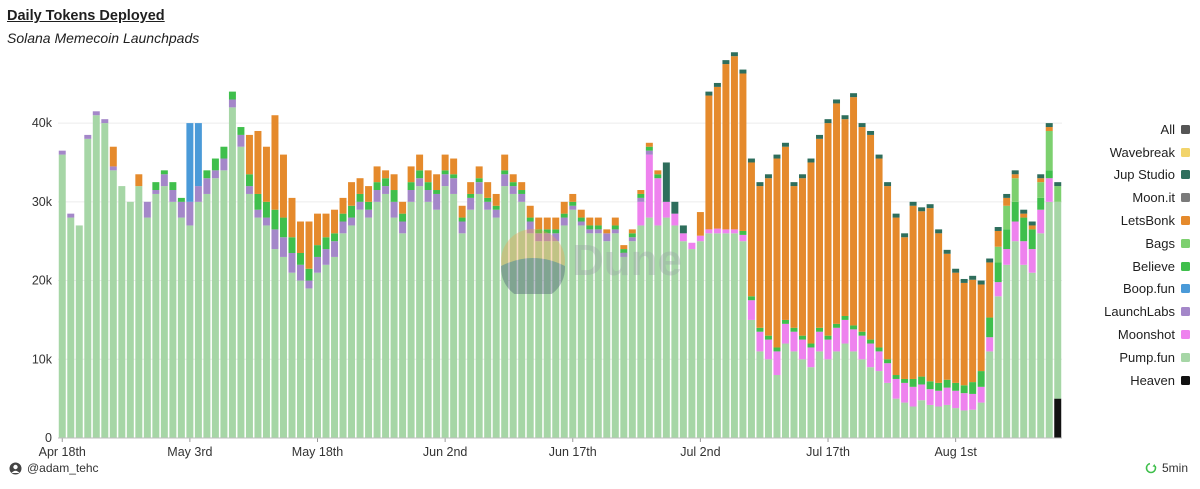 The height and width of the screenshot is (489, 1200). I want to click on refresh-status: 5min, so click(1166, 468).